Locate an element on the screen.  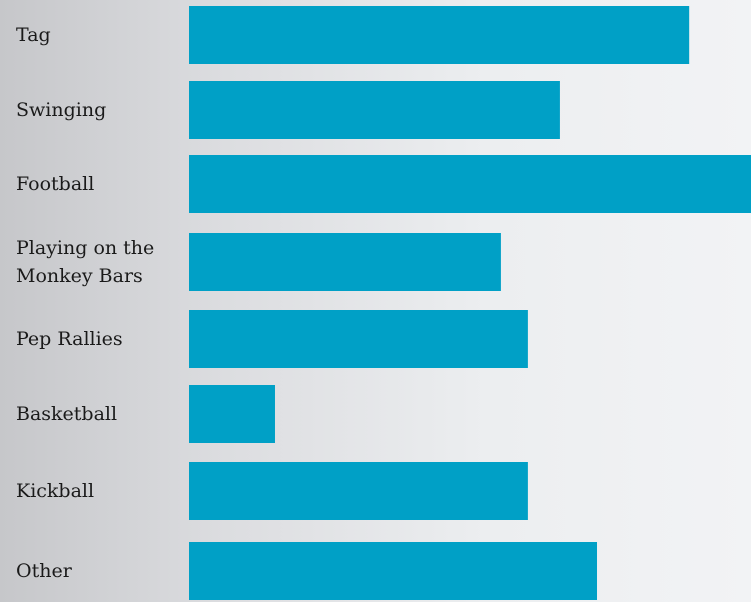
category-label: Football is located at coordinates (55, 184).